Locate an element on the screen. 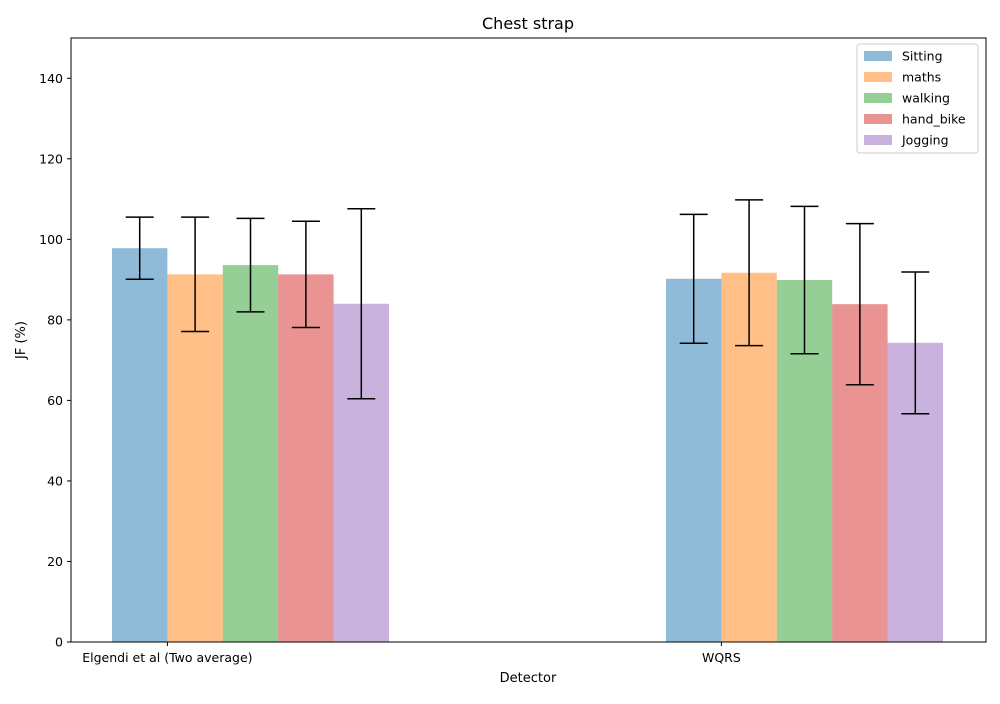 The image size is (1000, 704). y-tick-label: 120 is located at coordinates (51, 158).